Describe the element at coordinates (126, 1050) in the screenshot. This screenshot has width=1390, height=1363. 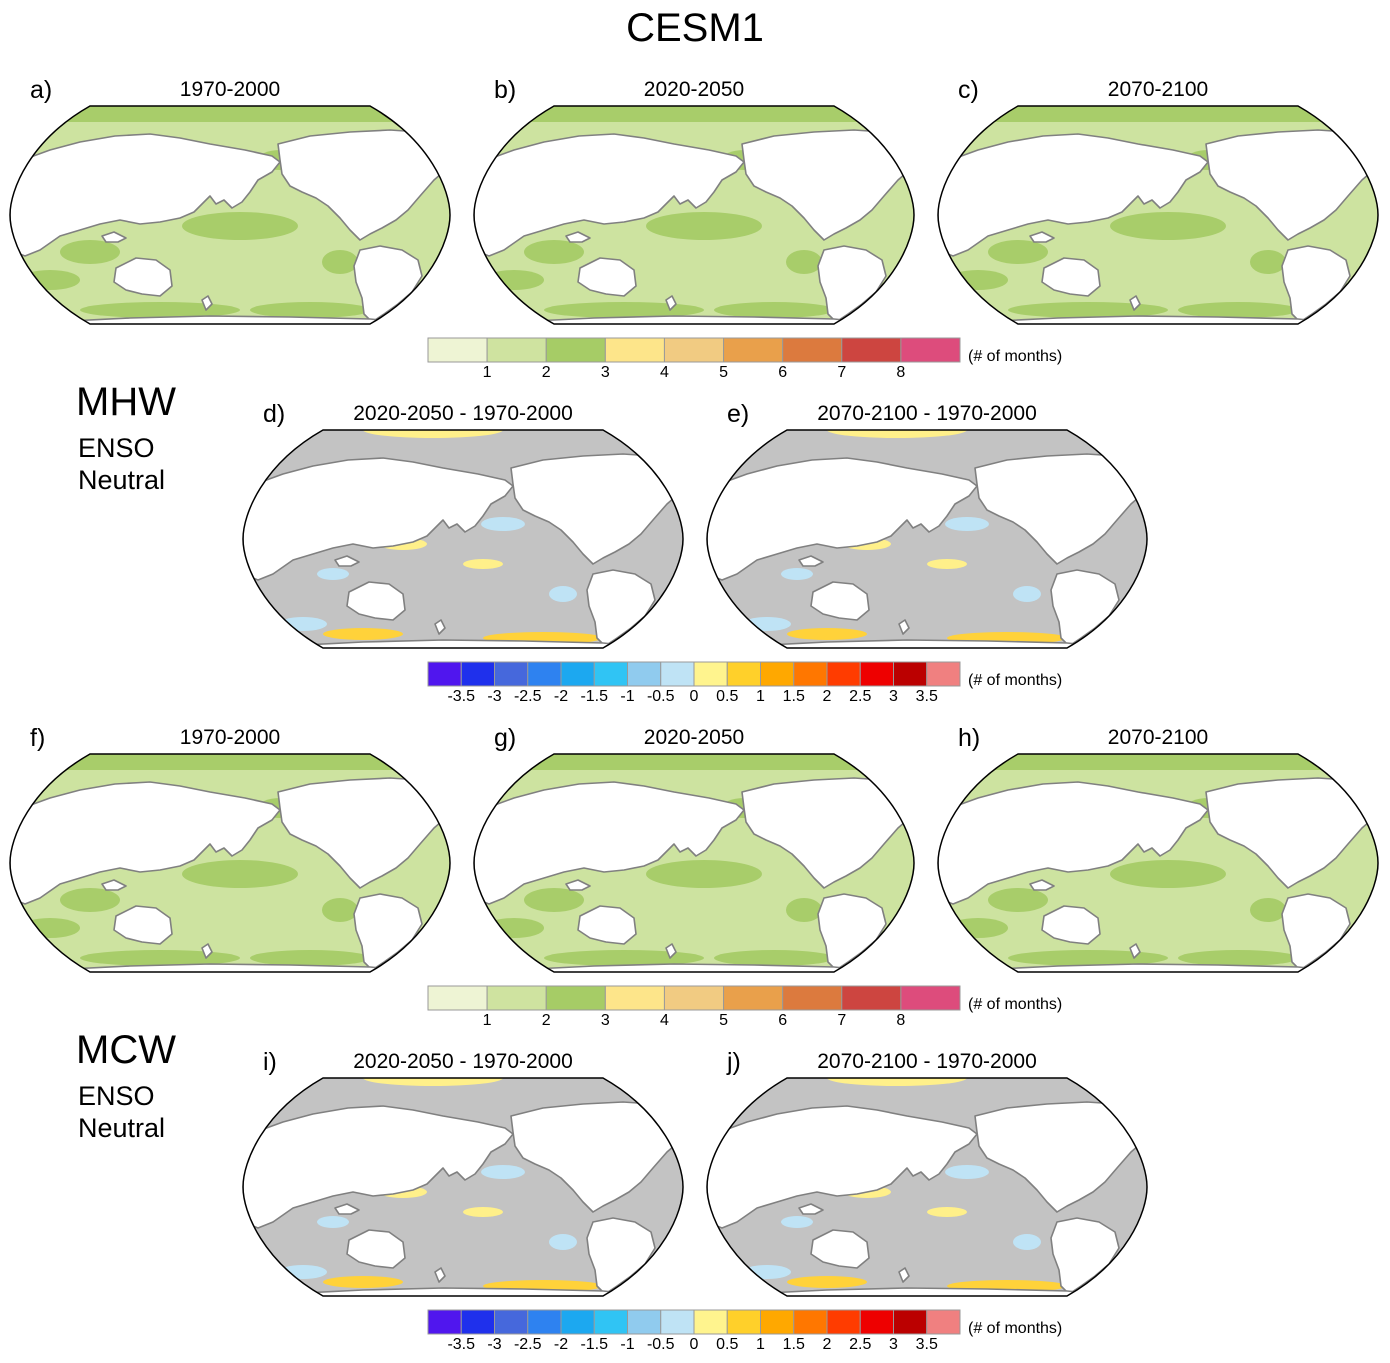
I see `section-label-mcw: MCW` at that location.